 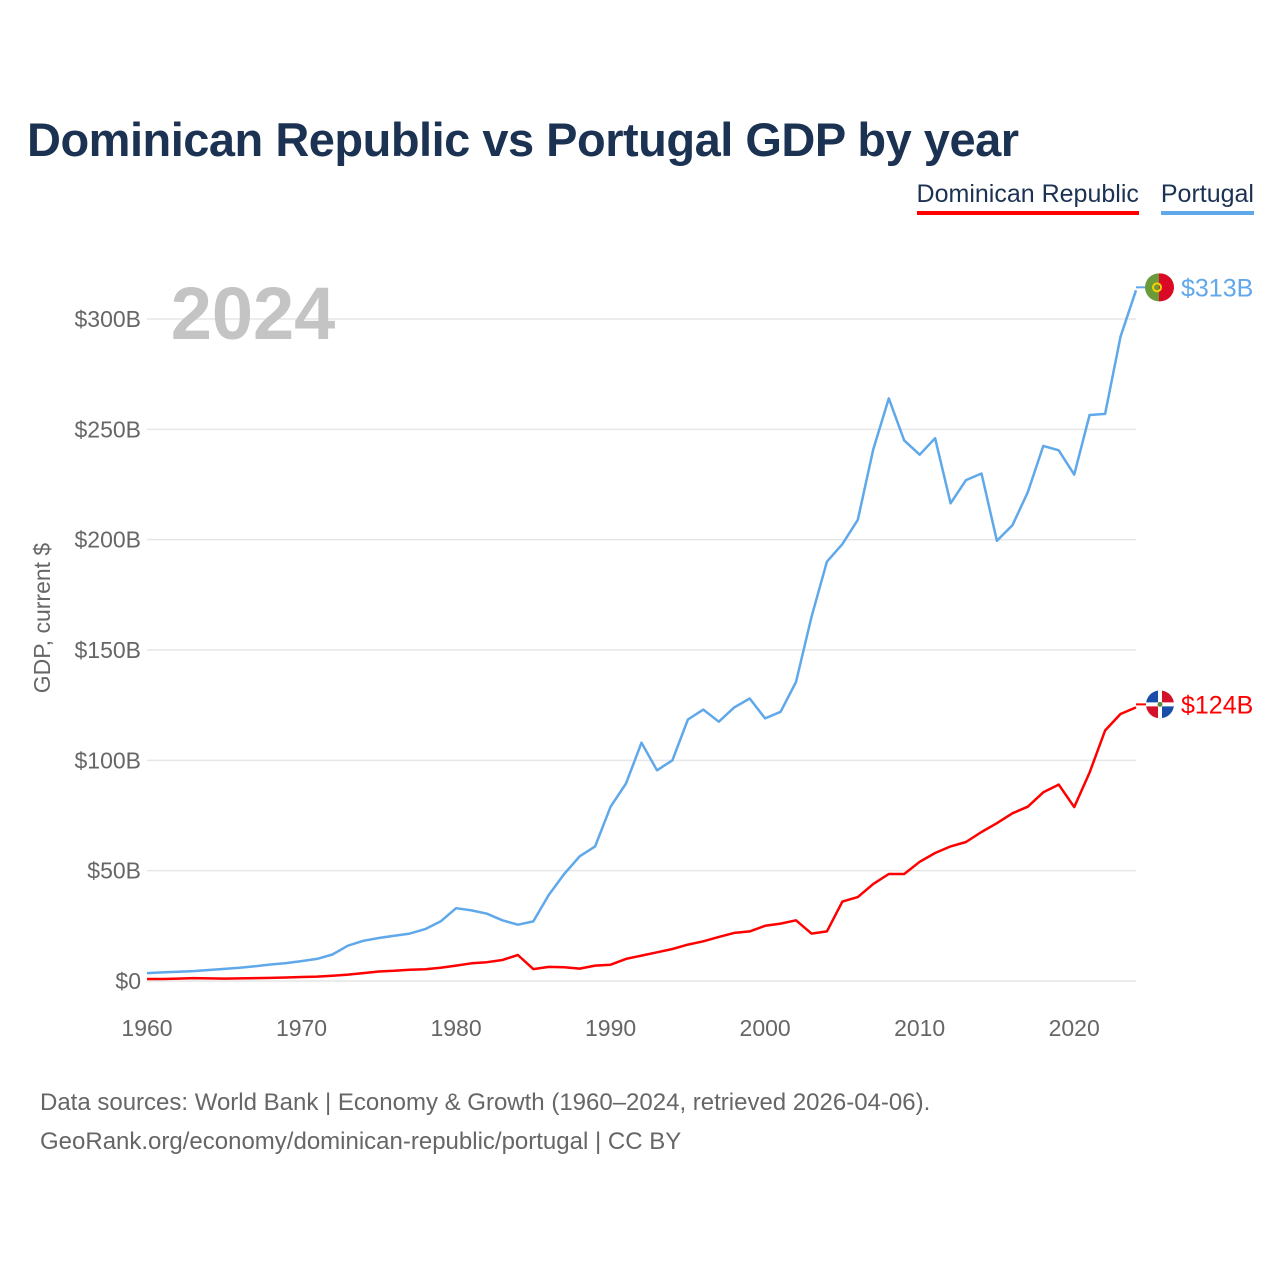 I want to click on flag-q1, so click(x=1153, y=697).